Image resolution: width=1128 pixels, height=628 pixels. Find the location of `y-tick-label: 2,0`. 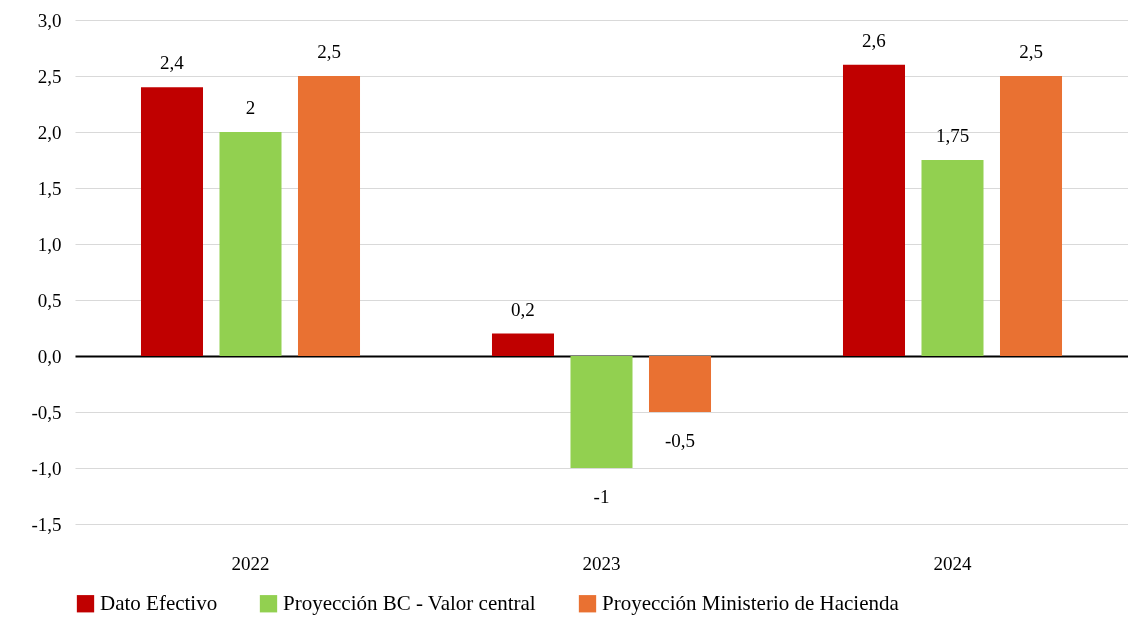

y-tick-label: 2,0 is located at coordinates (49, 132).